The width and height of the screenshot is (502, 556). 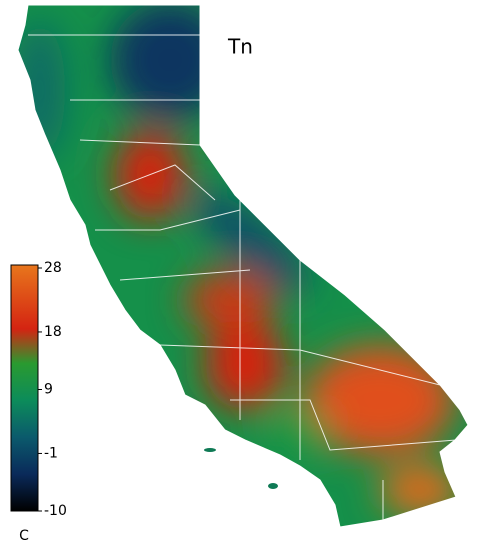 I want to click on tick-label: -1, so click(x=51, y=453).